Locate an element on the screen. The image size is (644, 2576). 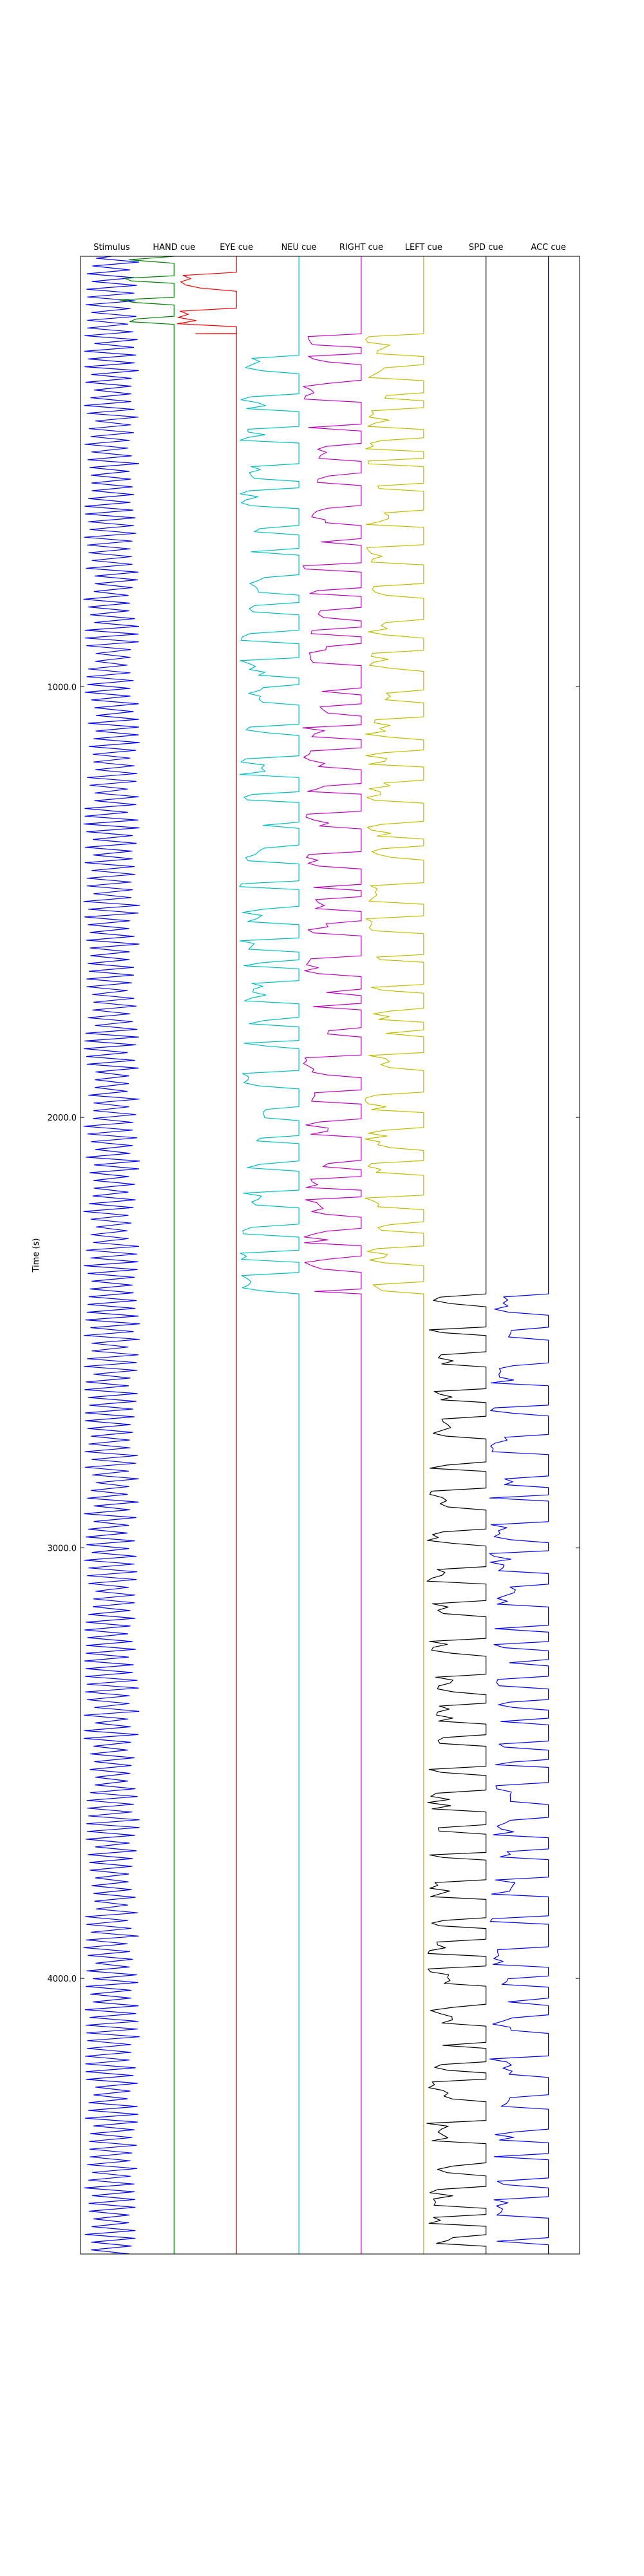
right-cue-label: RIGHT cue is located at coordinates (361, 248).